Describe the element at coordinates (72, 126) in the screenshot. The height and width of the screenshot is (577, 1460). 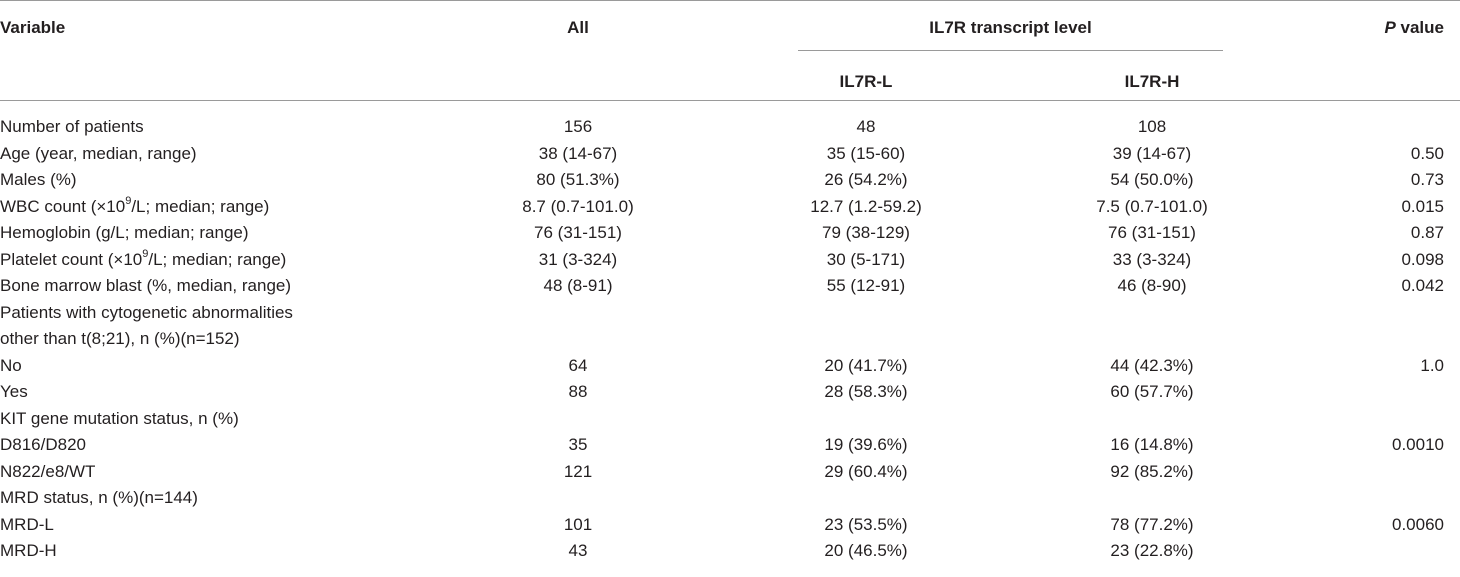
I see `row-variable: Number of patients` at that location.